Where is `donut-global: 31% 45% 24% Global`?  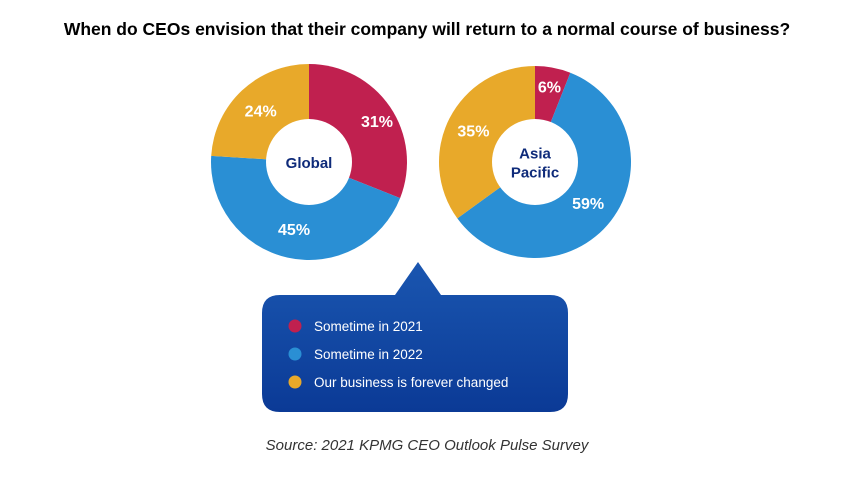 donut-global: 31% 45% 24% Global is located at coordinates (308, 162).